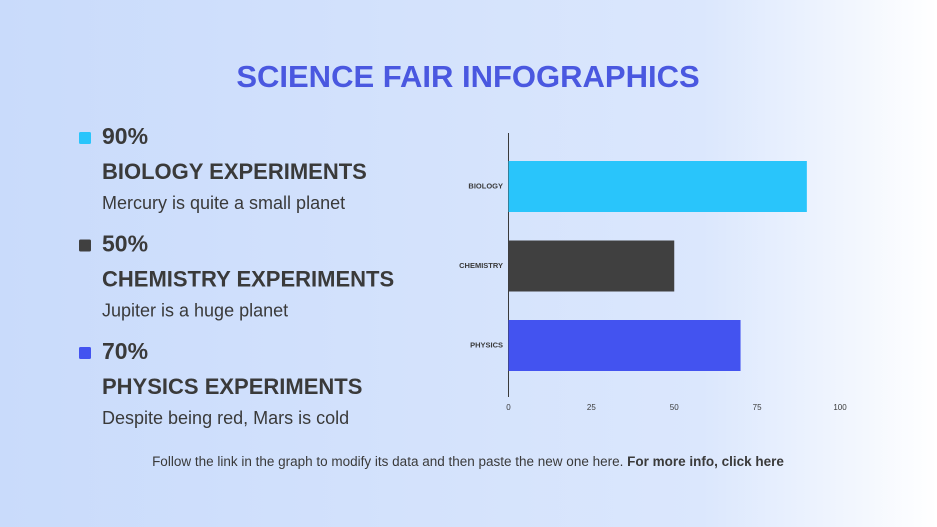 The width and height of the screenshot is (937, 527). I want to click on item-description: Mercury is quite a small planet, so click(223, 203).